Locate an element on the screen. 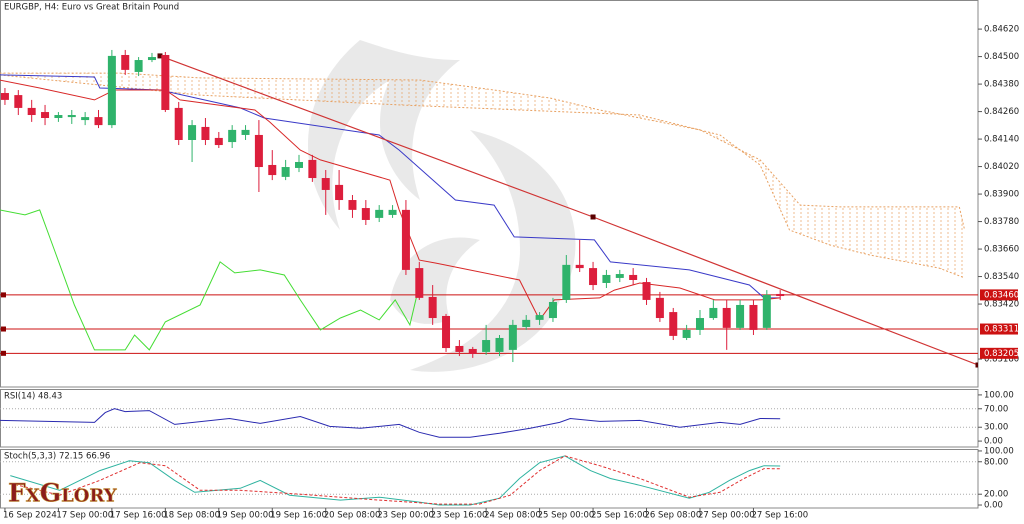 The height and width of the screenshot is (524, 1024). rsi-panel-frame is located at coordinates (489, 418).